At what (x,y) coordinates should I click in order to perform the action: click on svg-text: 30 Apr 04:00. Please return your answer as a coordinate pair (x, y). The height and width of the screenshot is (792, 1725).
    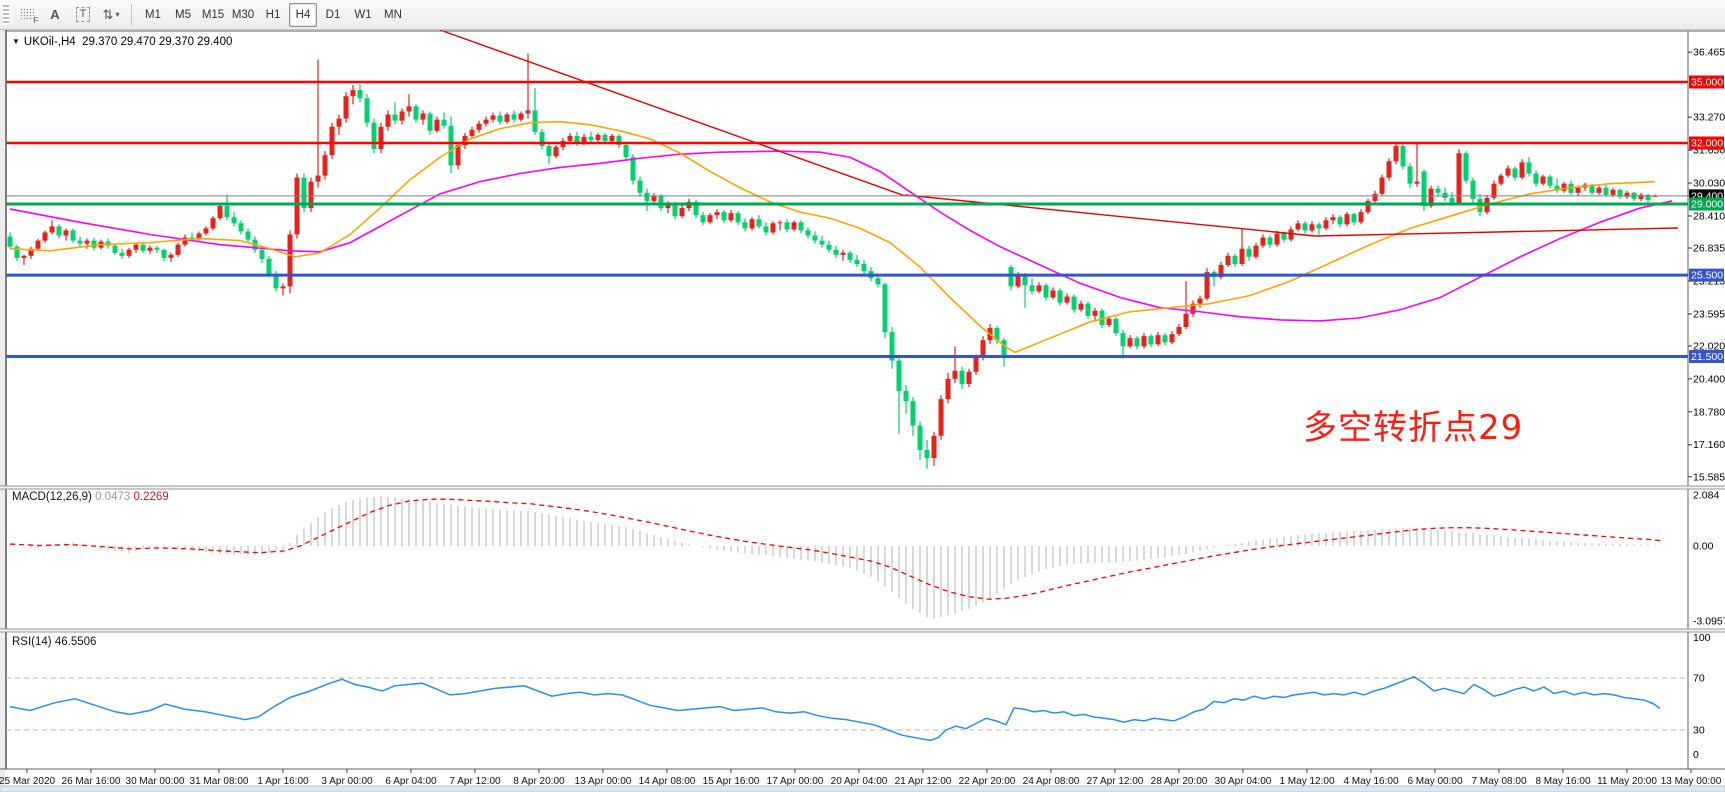
    Looking at the image, I should click on (1243, 781).